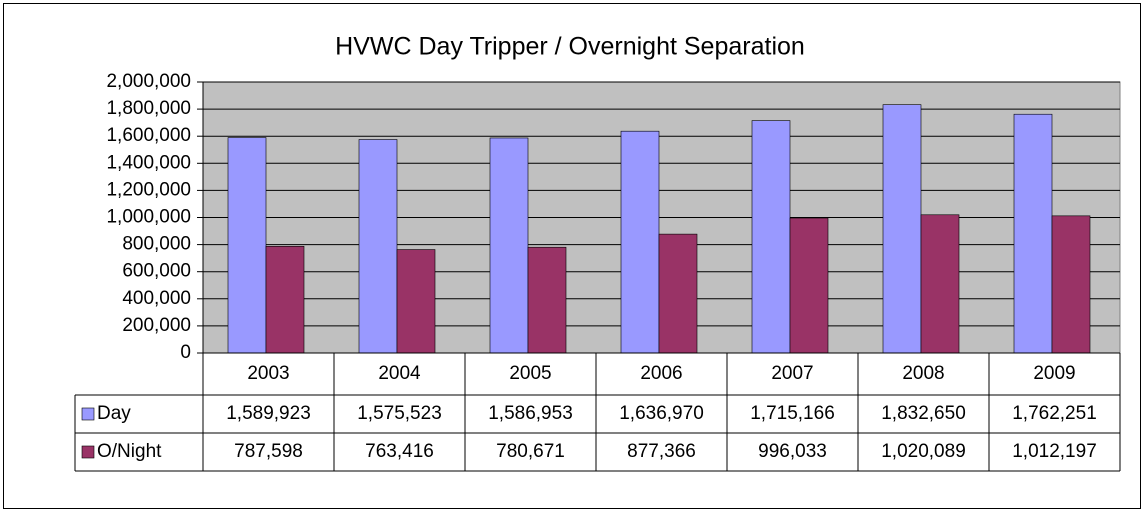 The image size is (1145, 512). Describe the element at coordinates (530, 373) in the screenshot. I see `x-tick-label: 2005` at that location.